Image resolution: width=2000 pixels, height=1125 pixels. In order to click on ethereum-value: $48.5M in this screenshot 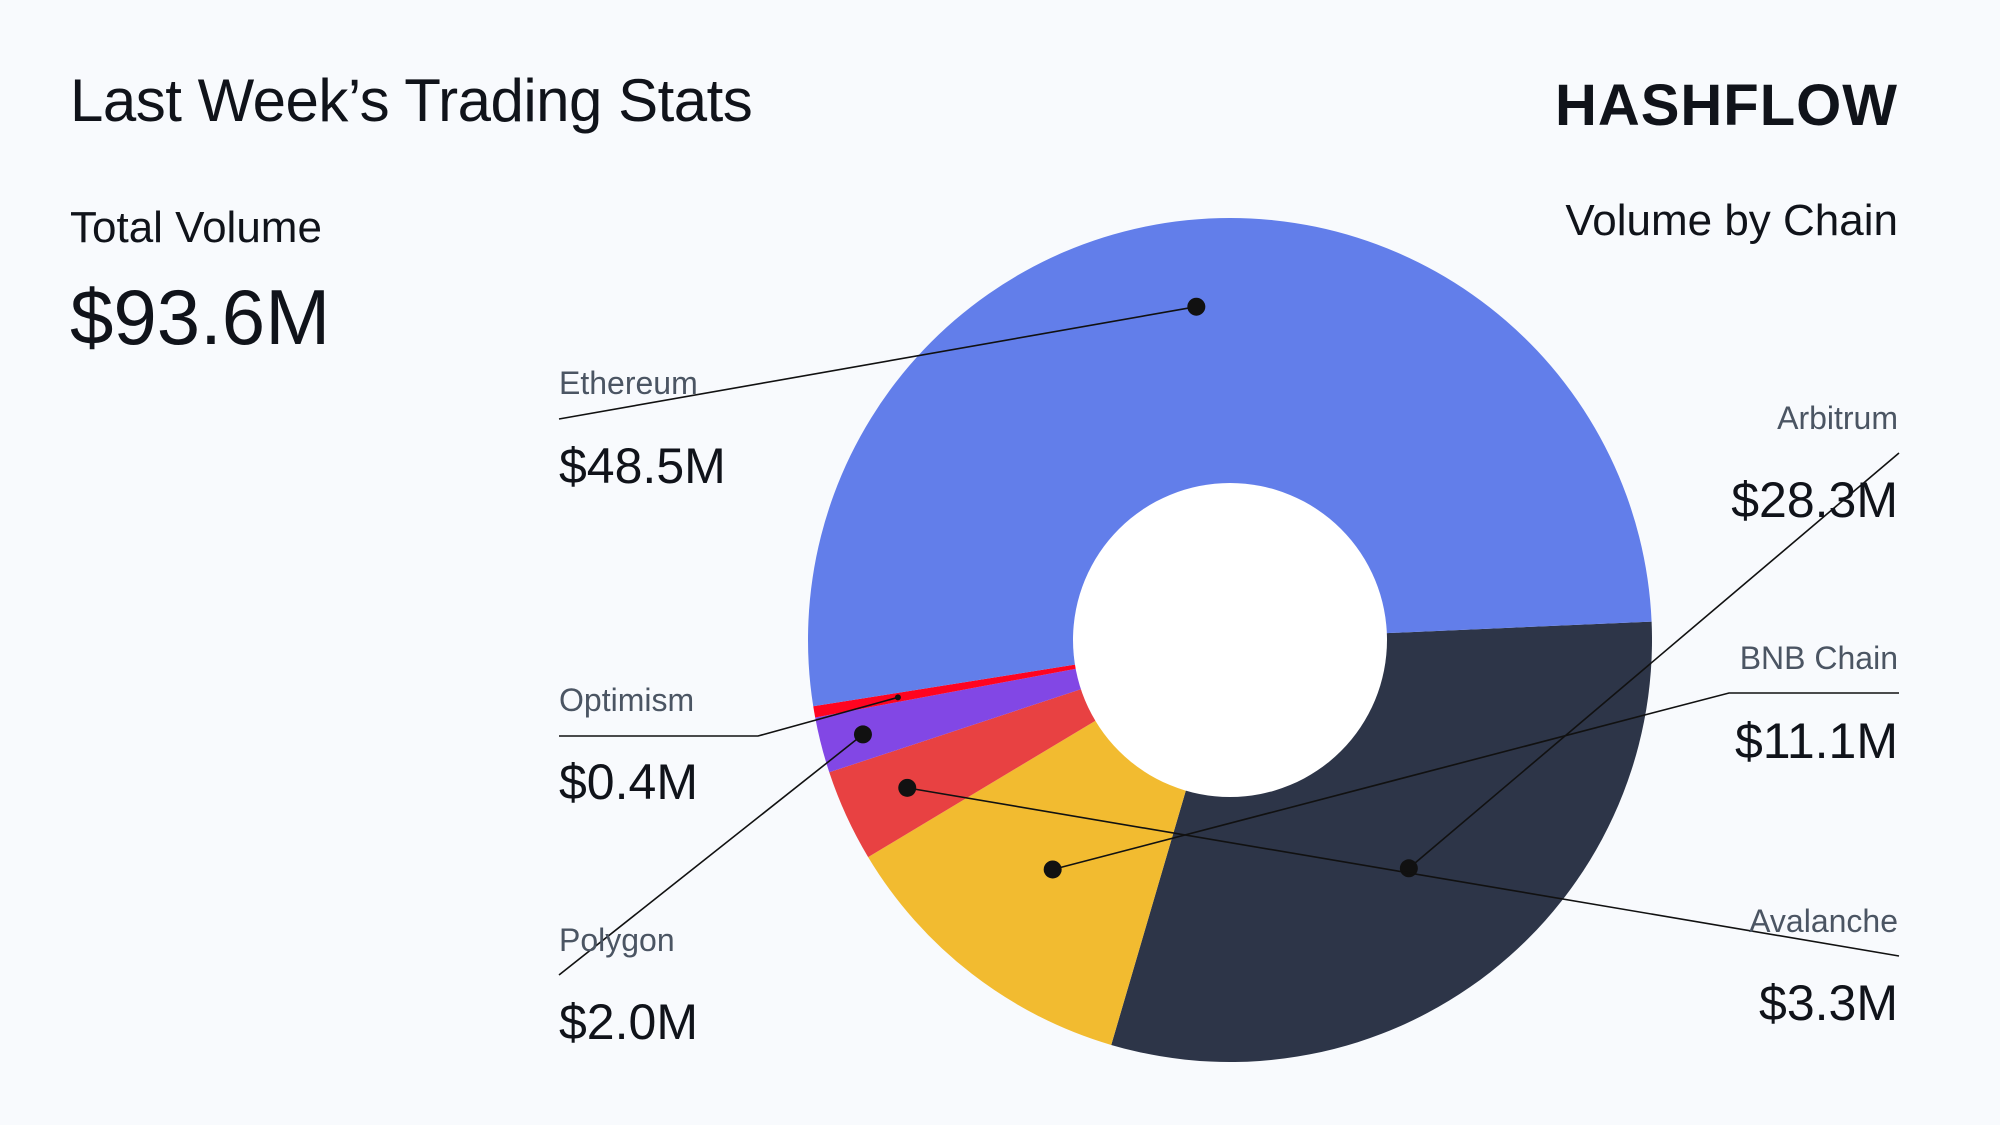, I will do `click(642, 466)`.